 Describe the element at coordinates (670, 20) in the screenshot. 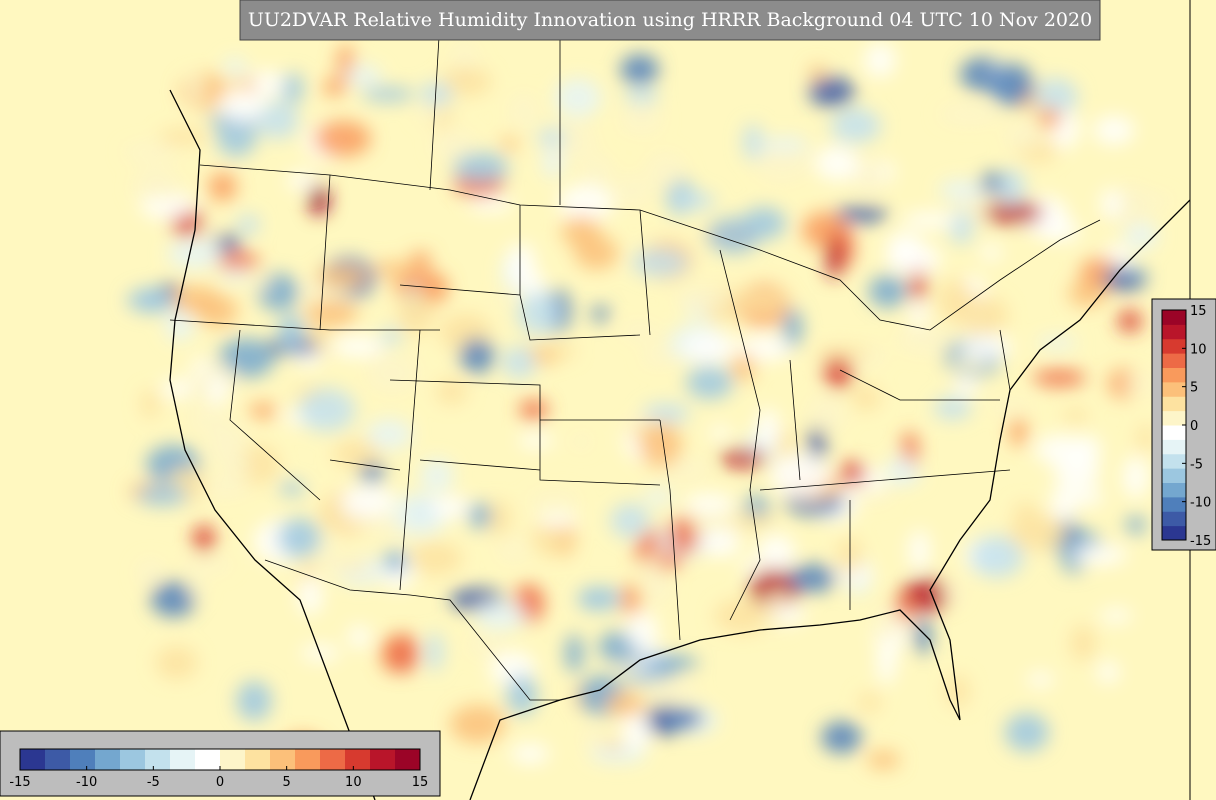

I see `title-box` at that location.